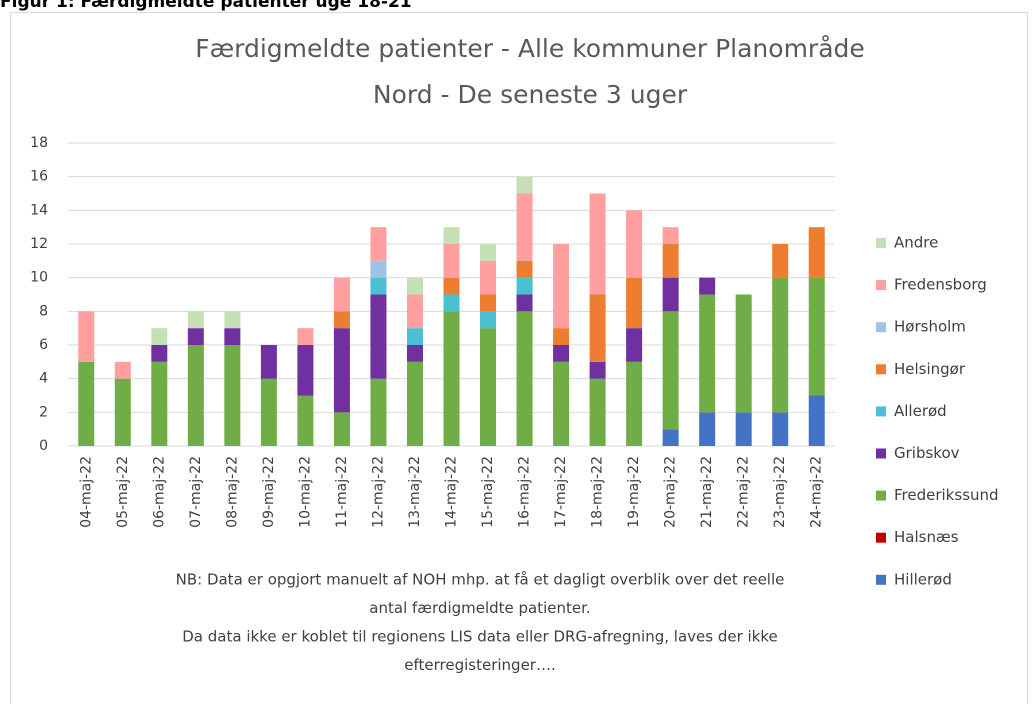 This screenshot has height=704, width=1033. What do you see at coordinates (479, 608) in the screenshot?
I see `note: antal færdigmeldte patienter.` at bounding box center [479, 608].